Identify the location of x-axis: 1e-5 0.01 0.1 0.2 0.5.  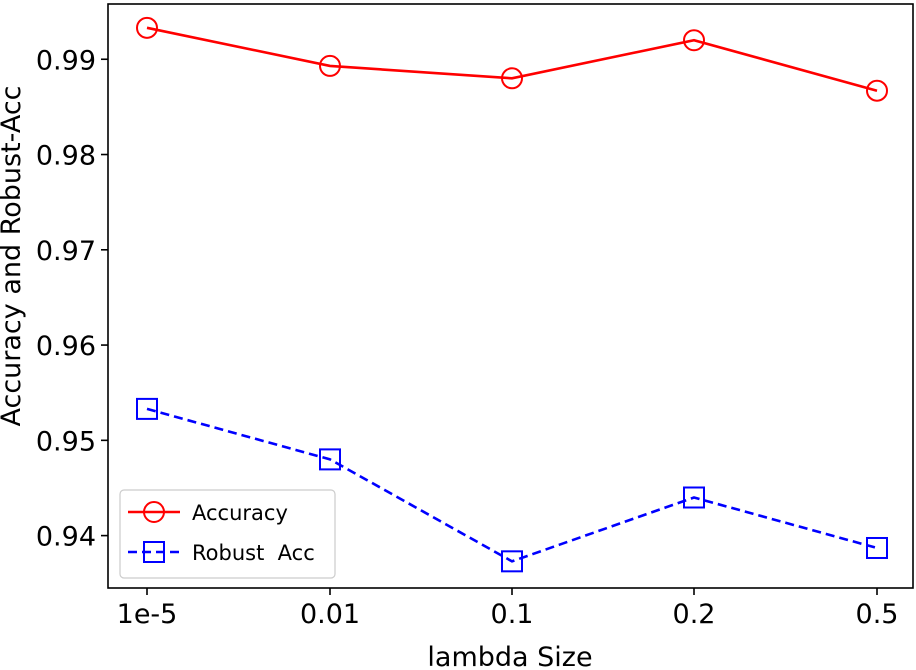
(508, 609).